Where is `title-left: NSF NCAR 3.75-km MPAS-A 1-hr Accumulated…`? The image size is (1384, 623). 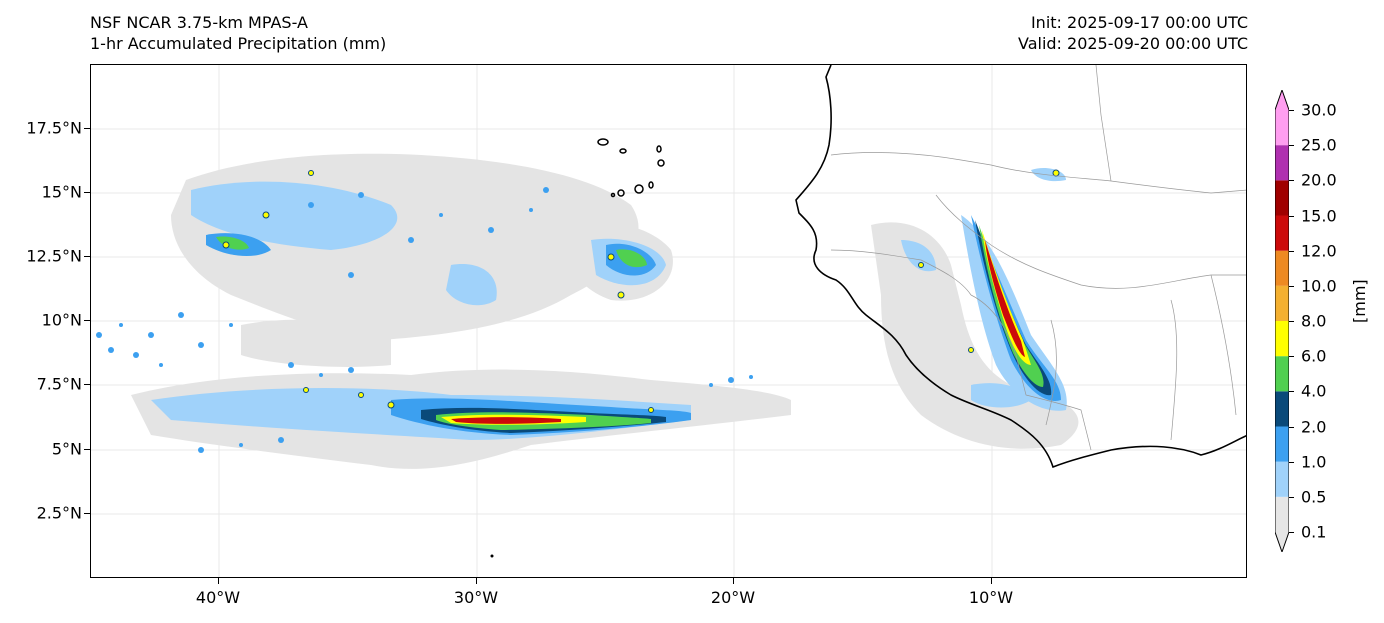 title-left: NSF NCAR 3.75-km MPAS-A 1-hr Accumulated… is located at coordinates (238, 33).